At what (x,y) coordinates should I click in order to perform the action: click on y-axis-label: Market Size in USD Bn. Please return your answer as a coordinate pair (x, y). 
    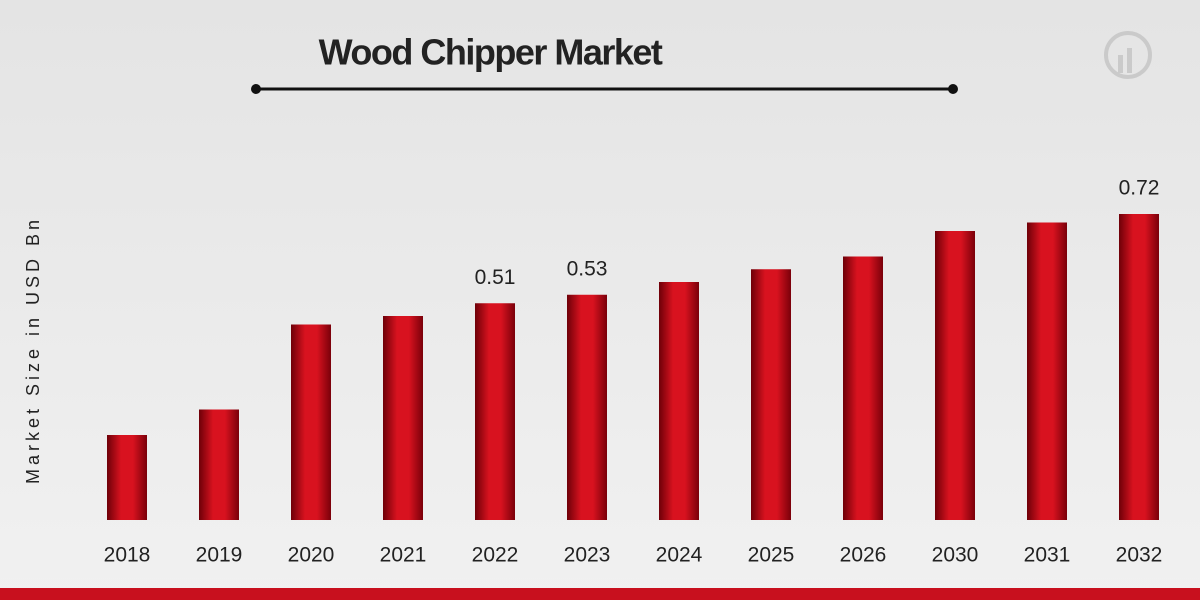
    Looking at the image, I should click on (33, 350).